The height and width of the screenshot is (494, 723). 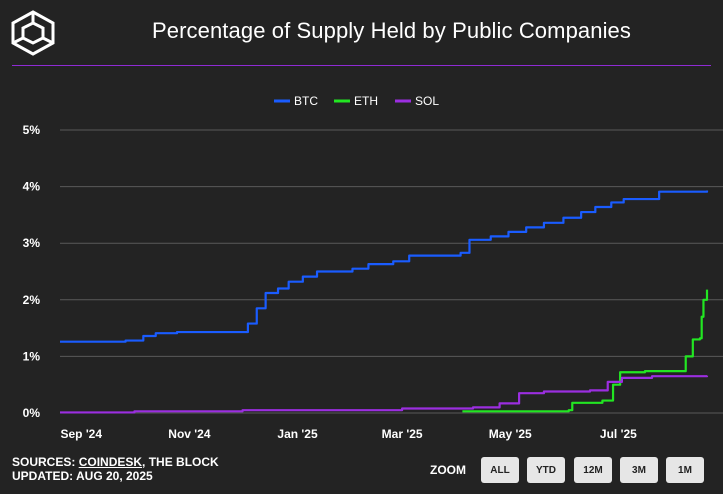 I want to click on y-tick-label: 4%, so click(x=32, y=187).